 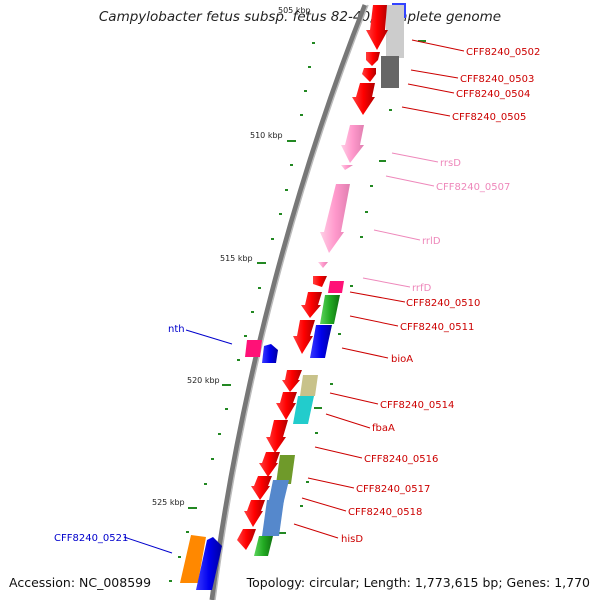 What do you see at coordinates (402, 359) in the screenshot?
I see `feature-label: bioA` at bounding box center [402, 359].